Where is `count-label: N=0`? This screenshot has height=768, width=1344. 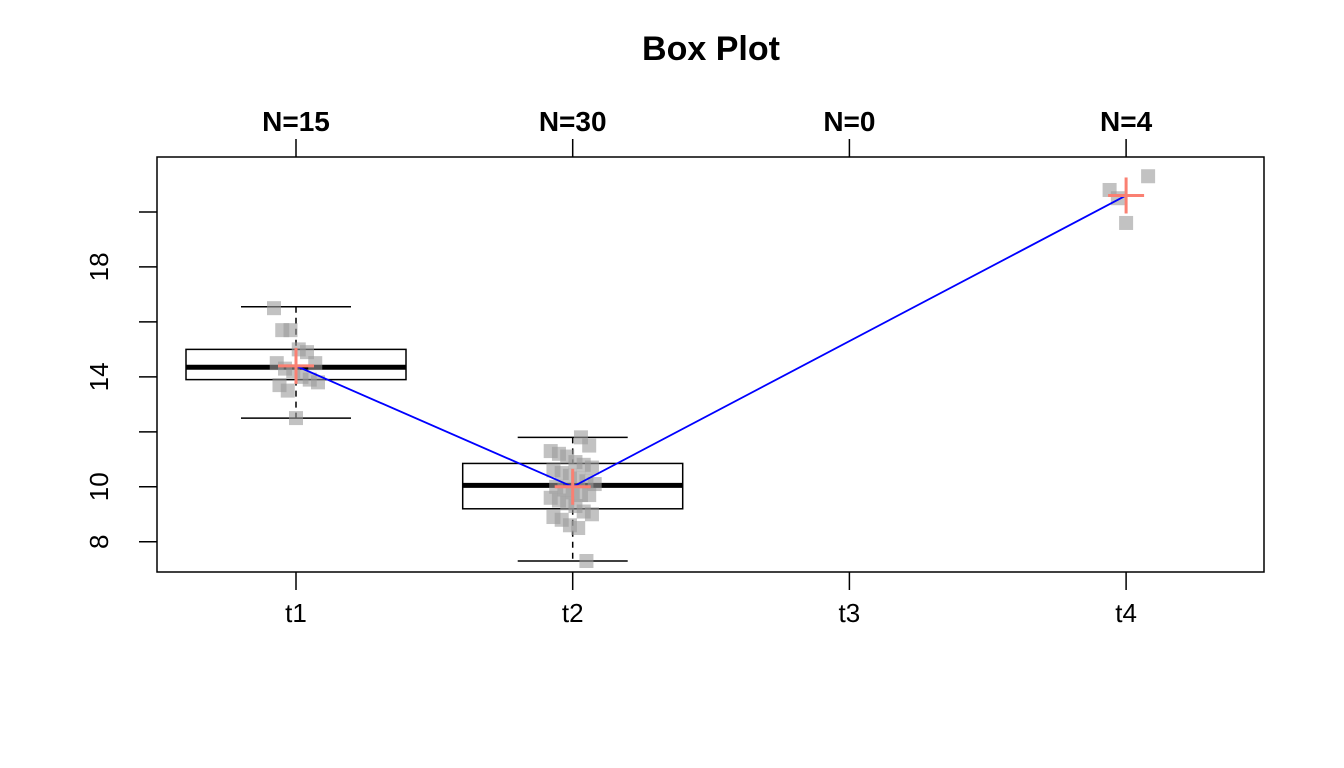 count-label: N=0 is located at coordinates (849, 121).